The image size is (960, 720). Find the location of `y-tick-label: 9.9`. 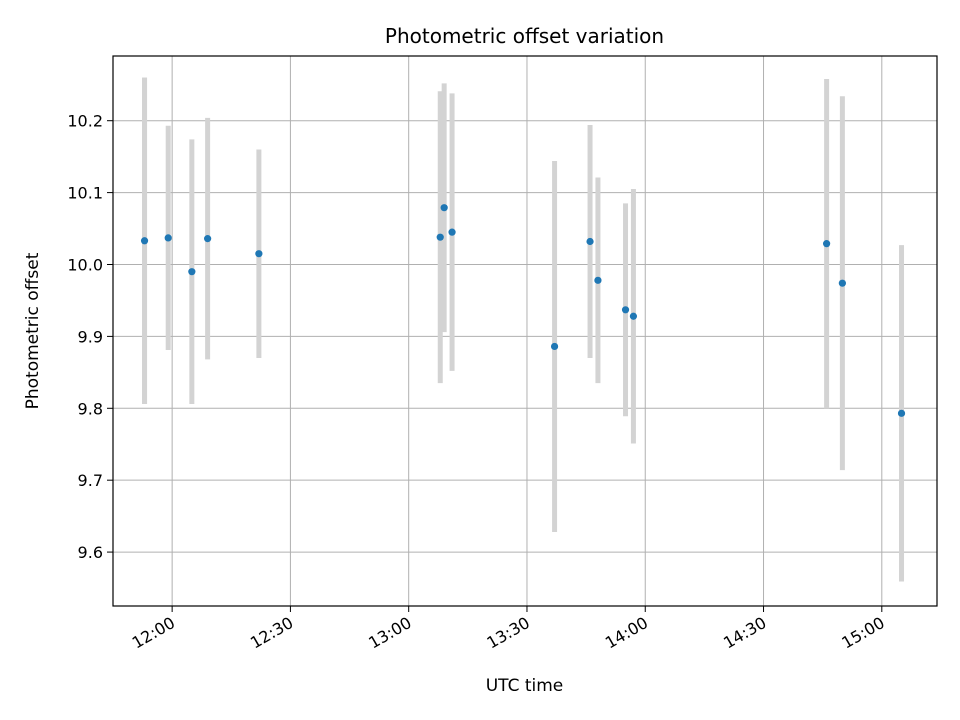

y-tick-label: 9.9 is located at coordinates (90, 336).